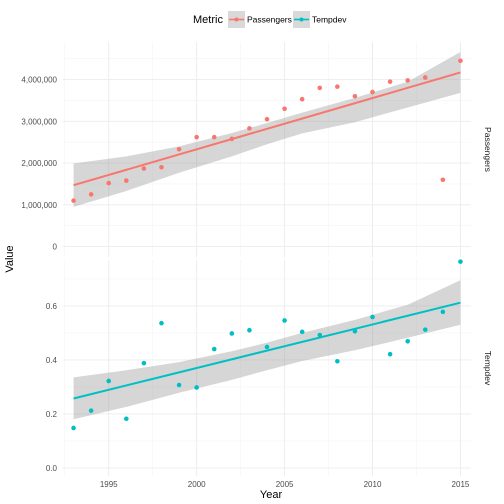 The image size is (504, 504). What do you see at coordinates (236, 19) in the screenshot?
I see `legend-key-passengers-point` at bounding box center [236, 19].